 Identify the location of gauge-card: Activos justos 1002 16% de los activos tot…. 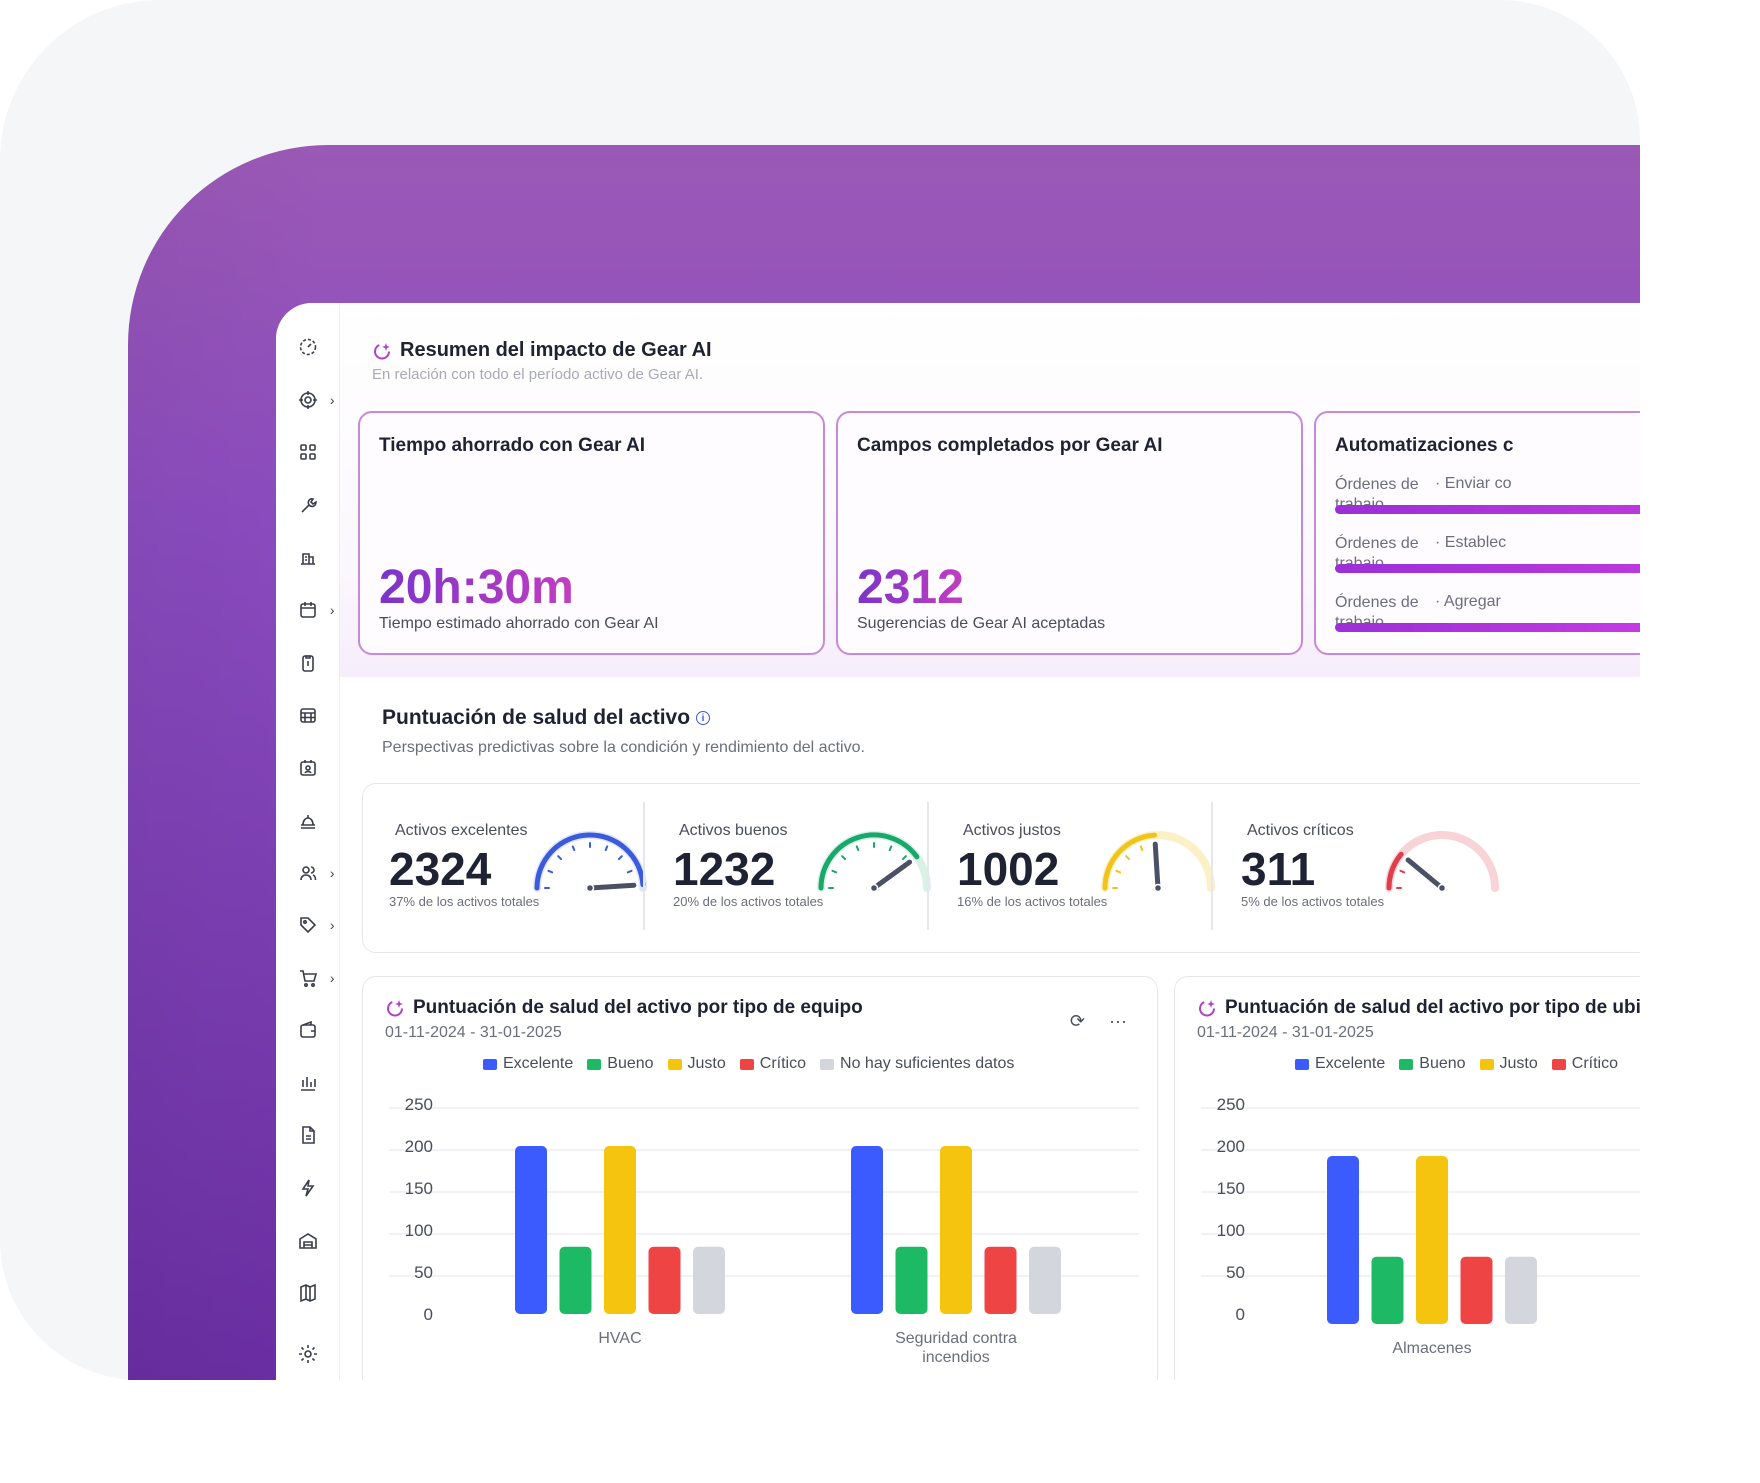
(1075, 869).